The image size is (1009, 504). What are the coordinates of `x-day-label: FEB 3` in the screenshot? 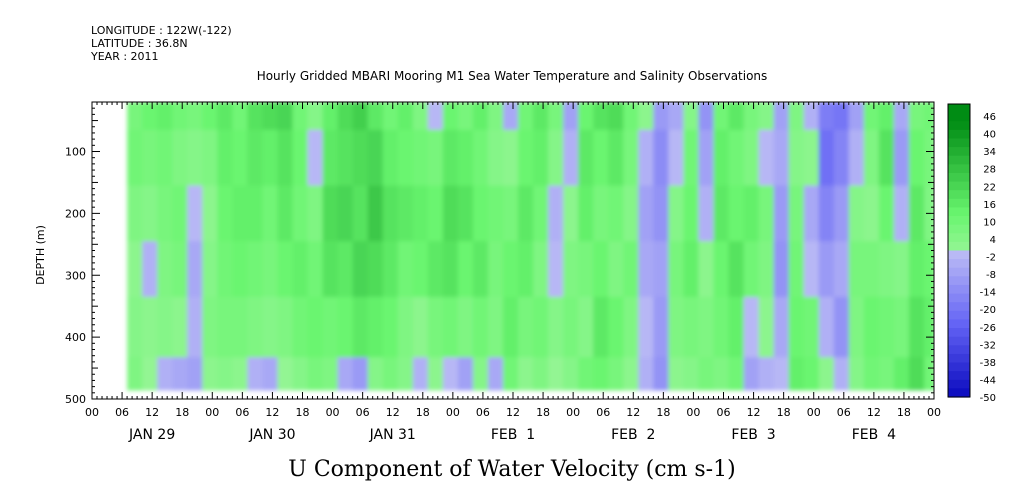 It's located at (753, 435).